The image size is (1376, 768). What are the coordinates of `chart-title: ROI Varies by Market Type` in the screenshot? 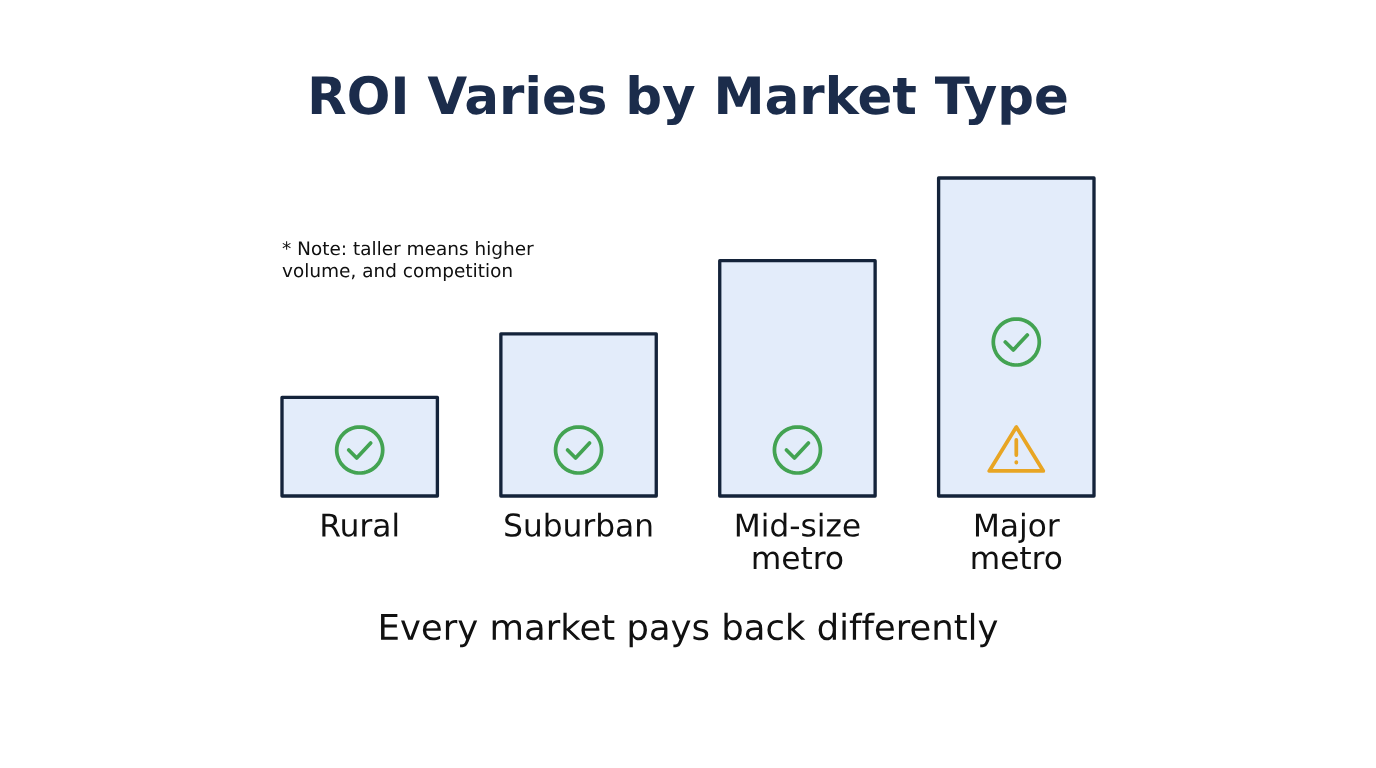 It's located at (689, 100).